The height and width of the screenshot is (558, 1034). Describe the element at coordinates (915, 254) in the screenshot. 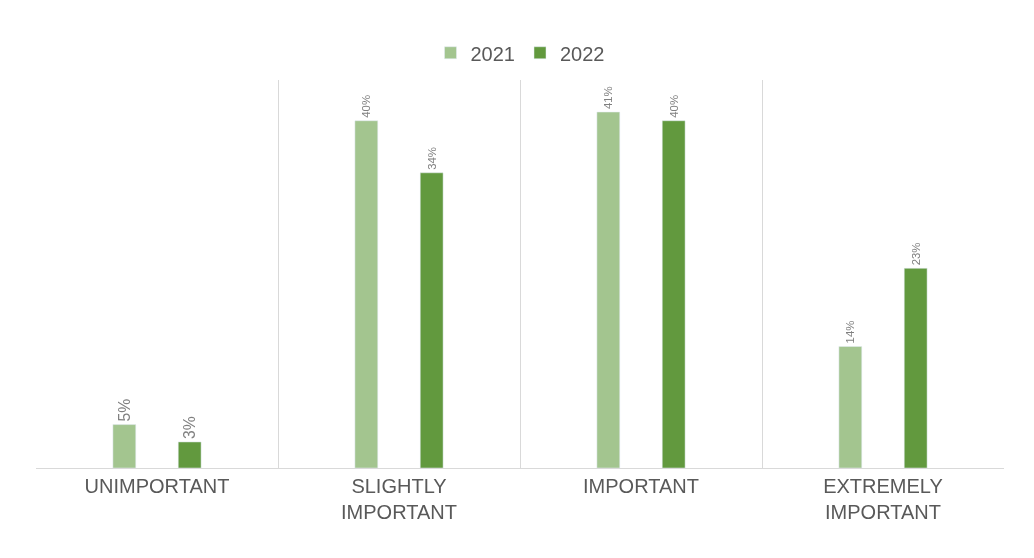

I see `data-label: 23%` at that location.